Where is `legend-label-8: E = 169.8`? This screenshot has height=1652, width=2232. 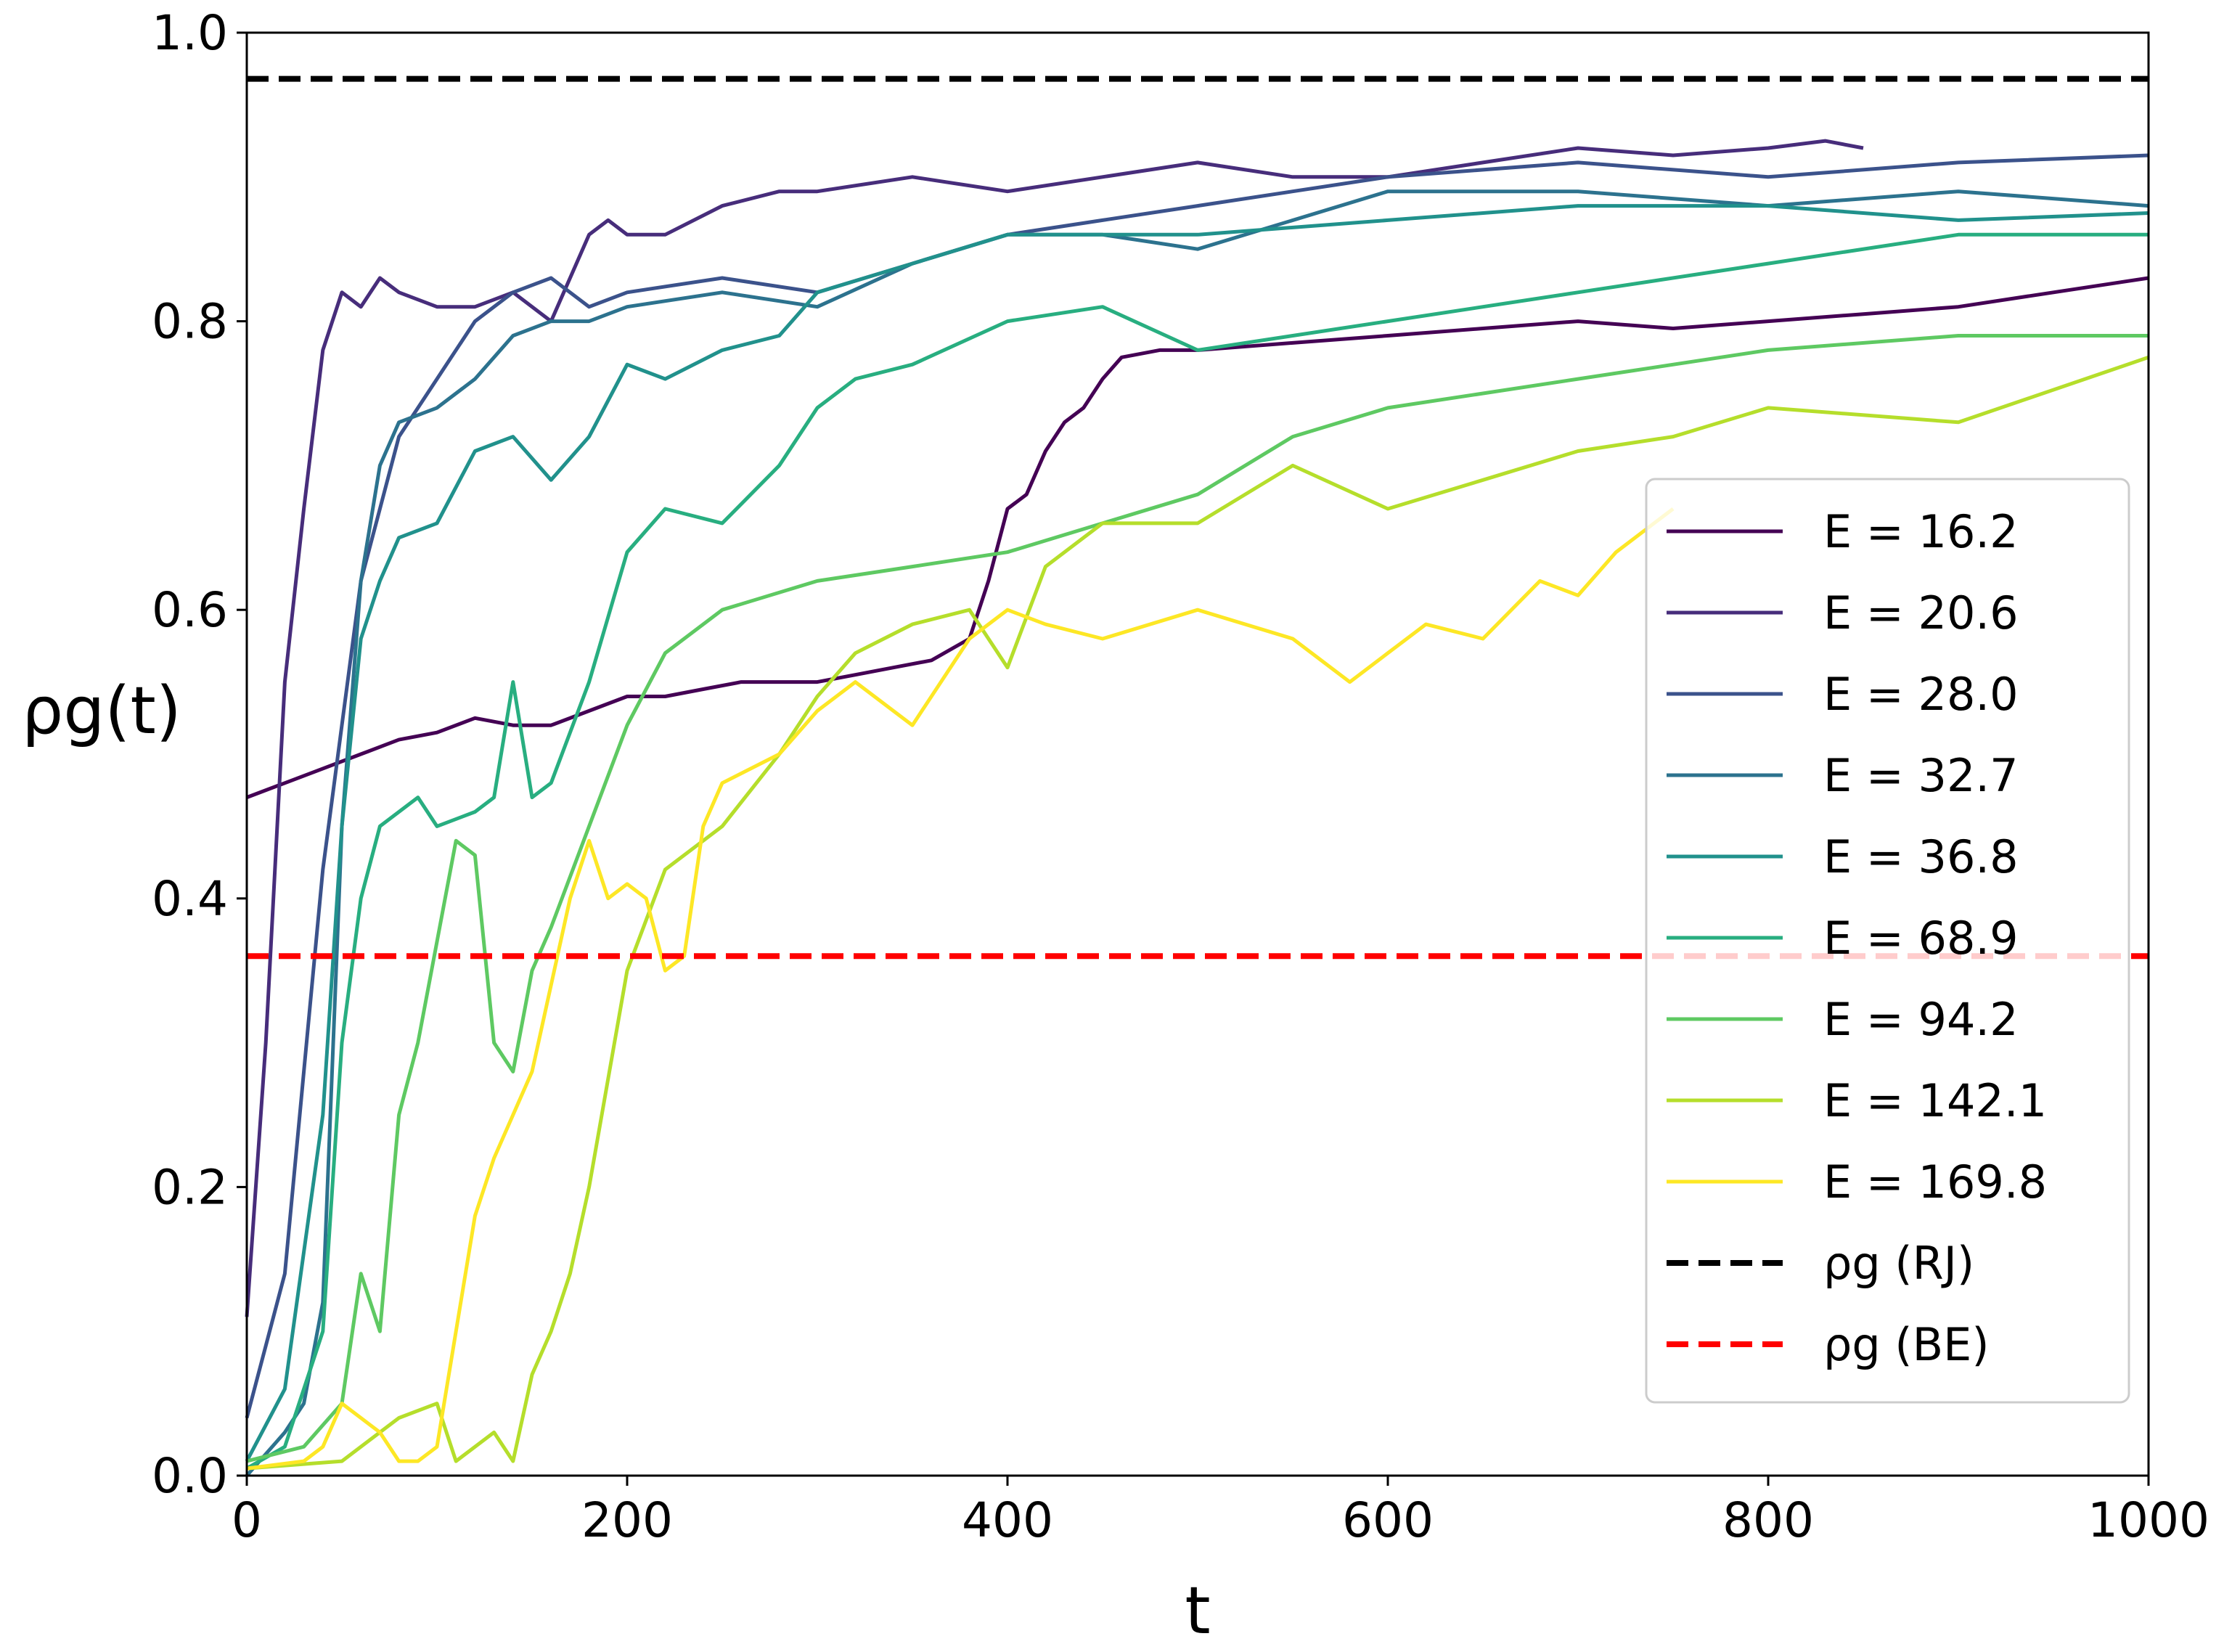 legend-label-8: E = 169.8 is located at coordinates (1935, 1182).